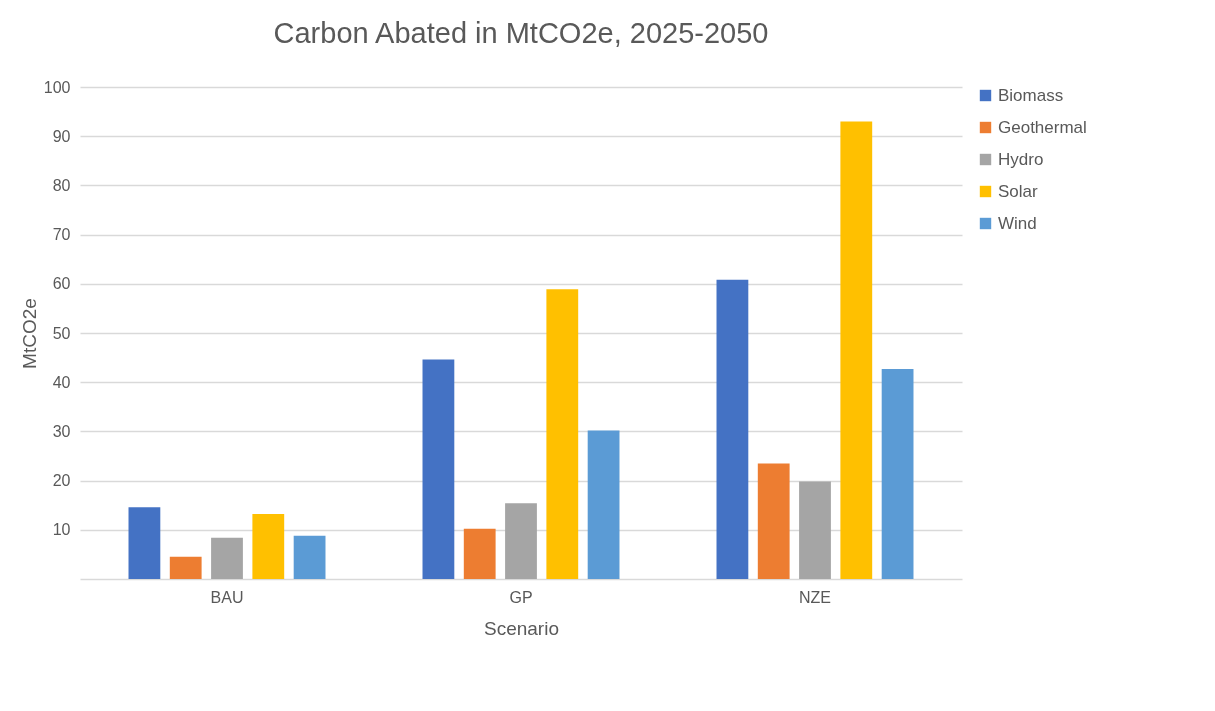 The width and height of the screenshot is (1215, 711). What do you see at coordinates (1042, 127) in the screenshot?
I see `legend-label: Geothermal` at bounding box center [1042, 127].